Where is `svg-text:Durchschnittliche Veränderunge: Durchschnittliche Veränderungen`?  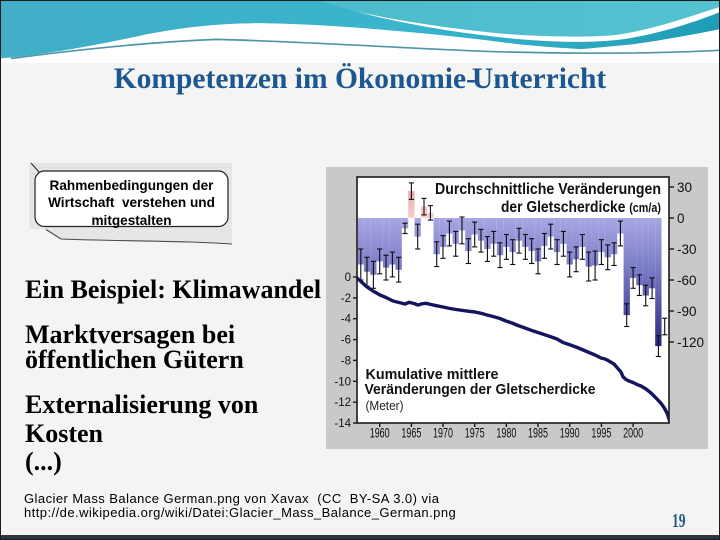
svg-text:Durchschnittliche Veränderunge: Durchschnittliche Veränderungen is located at coordinates (548, 189).